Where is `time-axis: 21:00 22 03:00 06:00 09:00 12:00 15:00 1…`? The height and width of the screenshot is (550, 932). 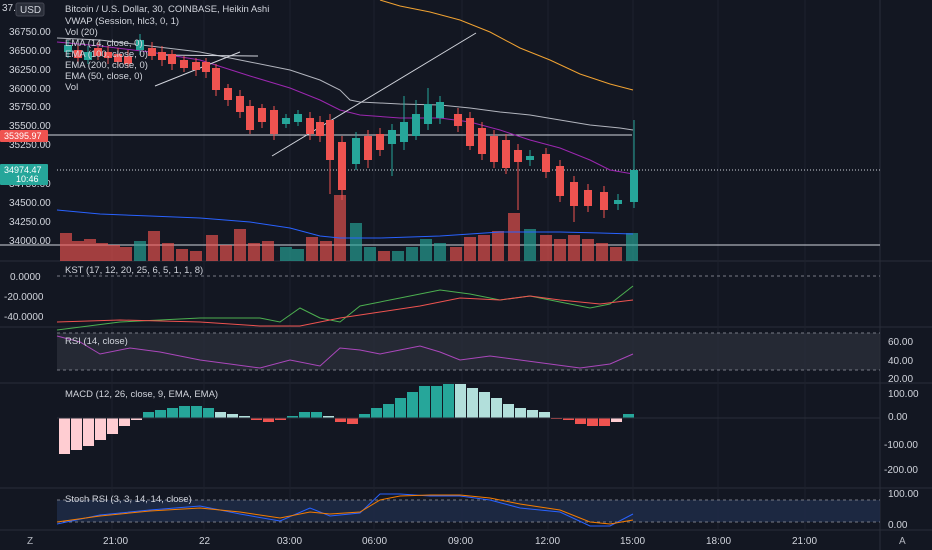
time-axis: 21:00 22 03:00 06:00 09:00 12:00 15:00 1… is located at coordinates (460, 541).